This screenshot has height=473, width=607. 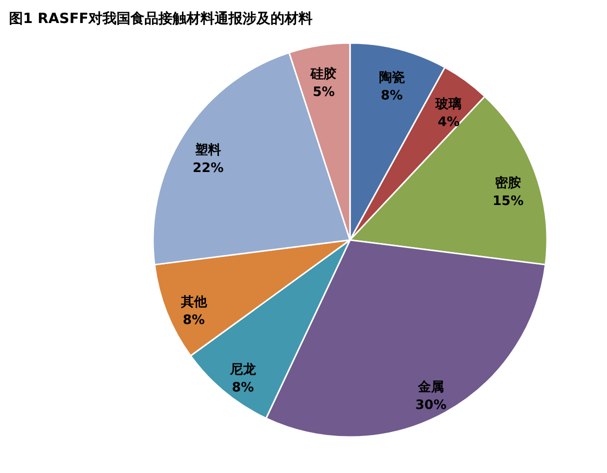 What do you see at coordinates (208, 150) in the screenshot?
I see `slice-label: 塑料` at bounding box center [208, 150].